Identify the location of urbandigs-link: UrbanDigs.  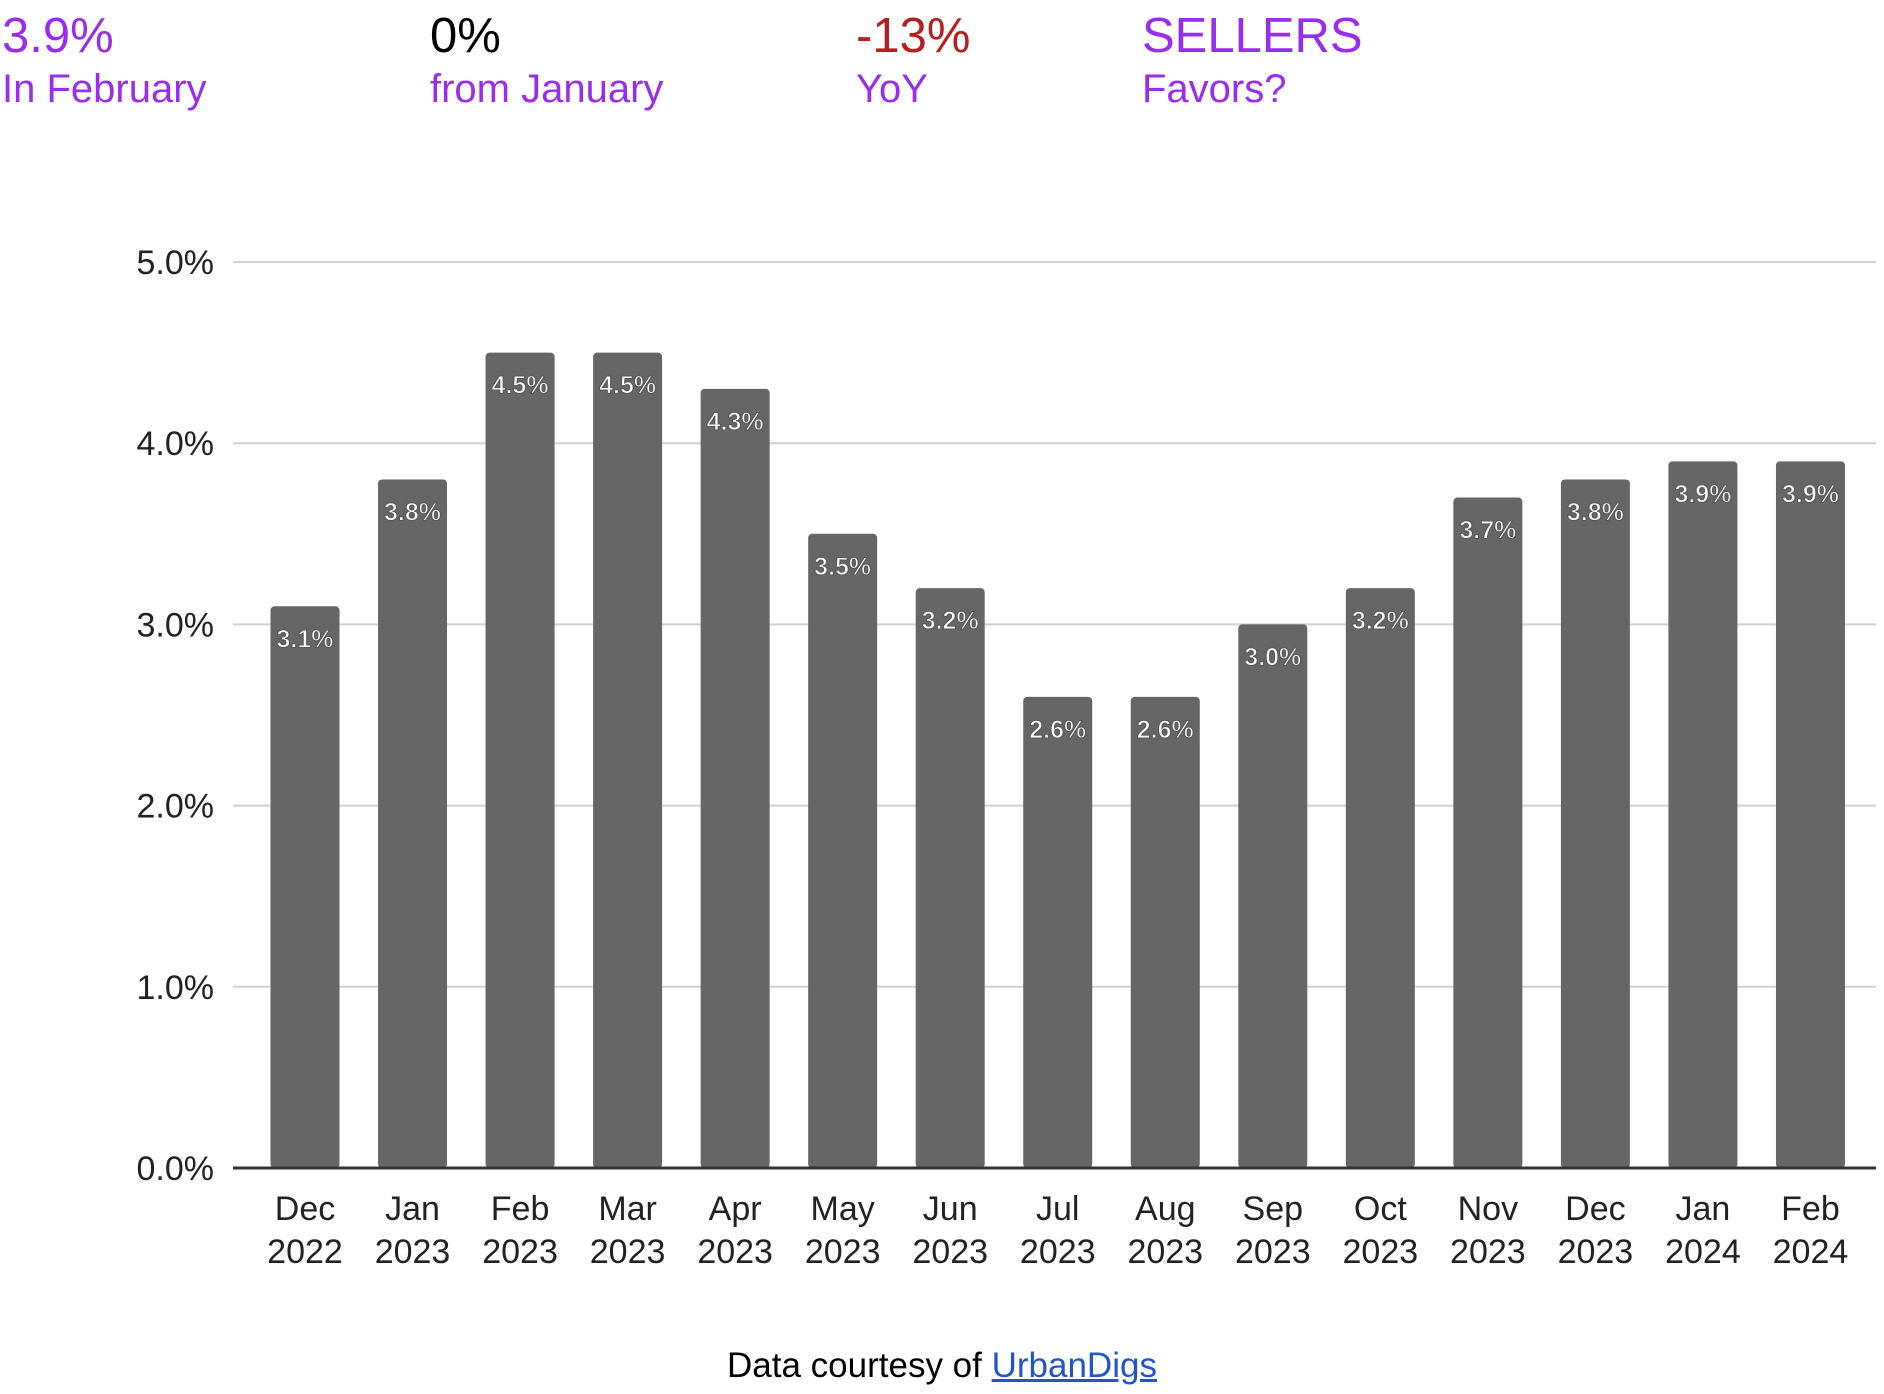
(1074, 1365).